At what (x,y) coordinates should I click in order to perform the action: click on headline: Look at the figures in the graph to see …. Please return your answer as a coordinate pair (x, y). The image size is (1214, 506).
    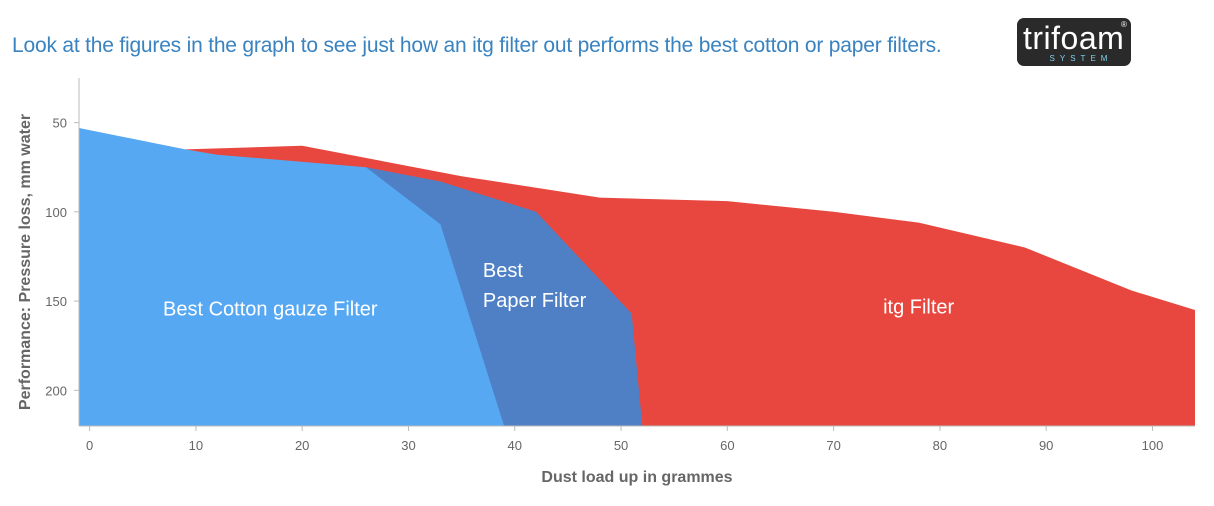
    Looking at the image, I should click on (477, 45).